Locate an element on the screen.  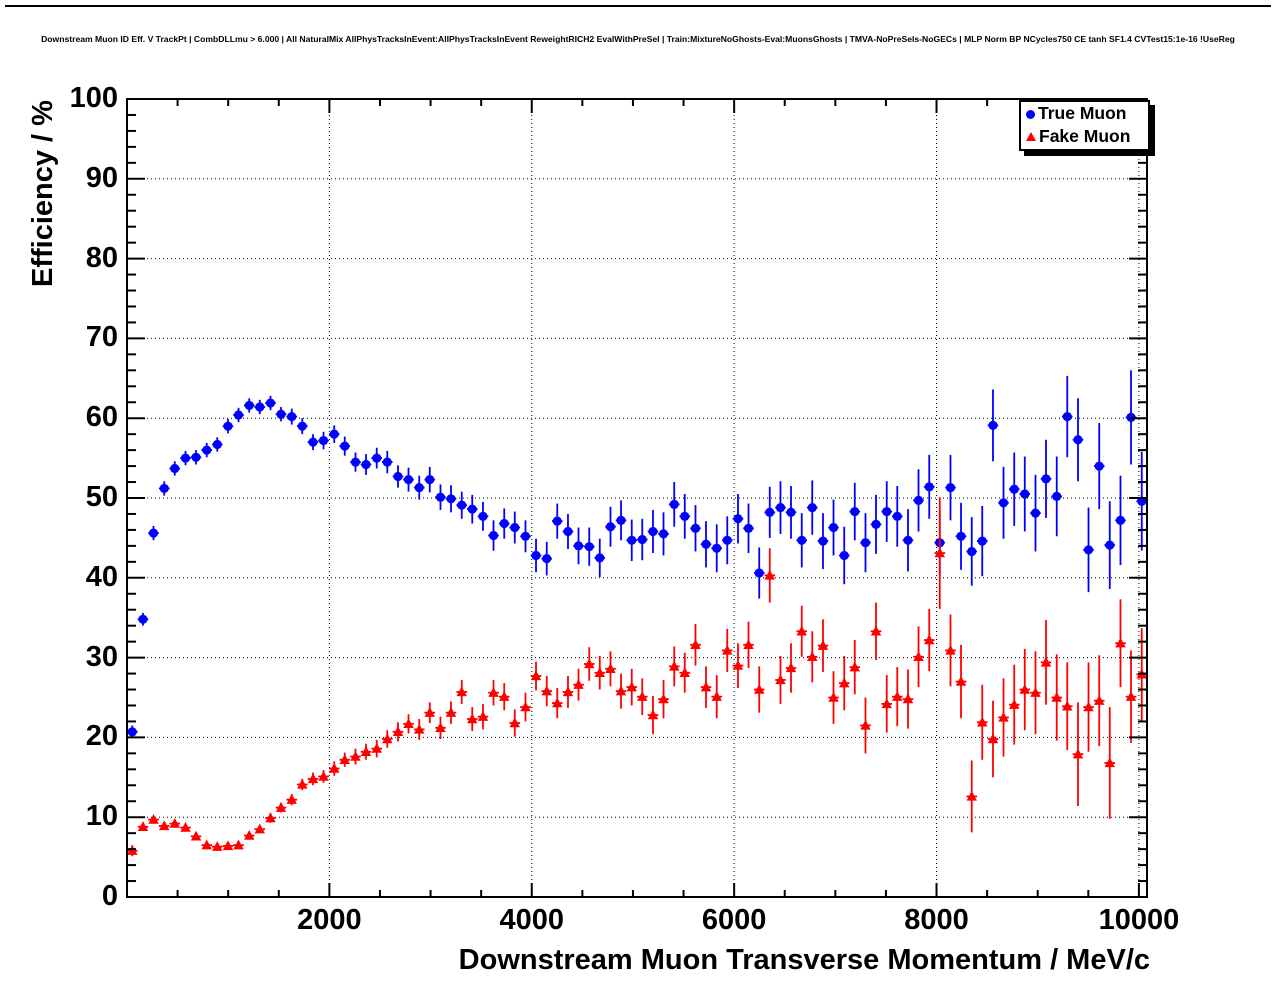
legend-label: Fake Muon is located at coordinates (1085, 136).